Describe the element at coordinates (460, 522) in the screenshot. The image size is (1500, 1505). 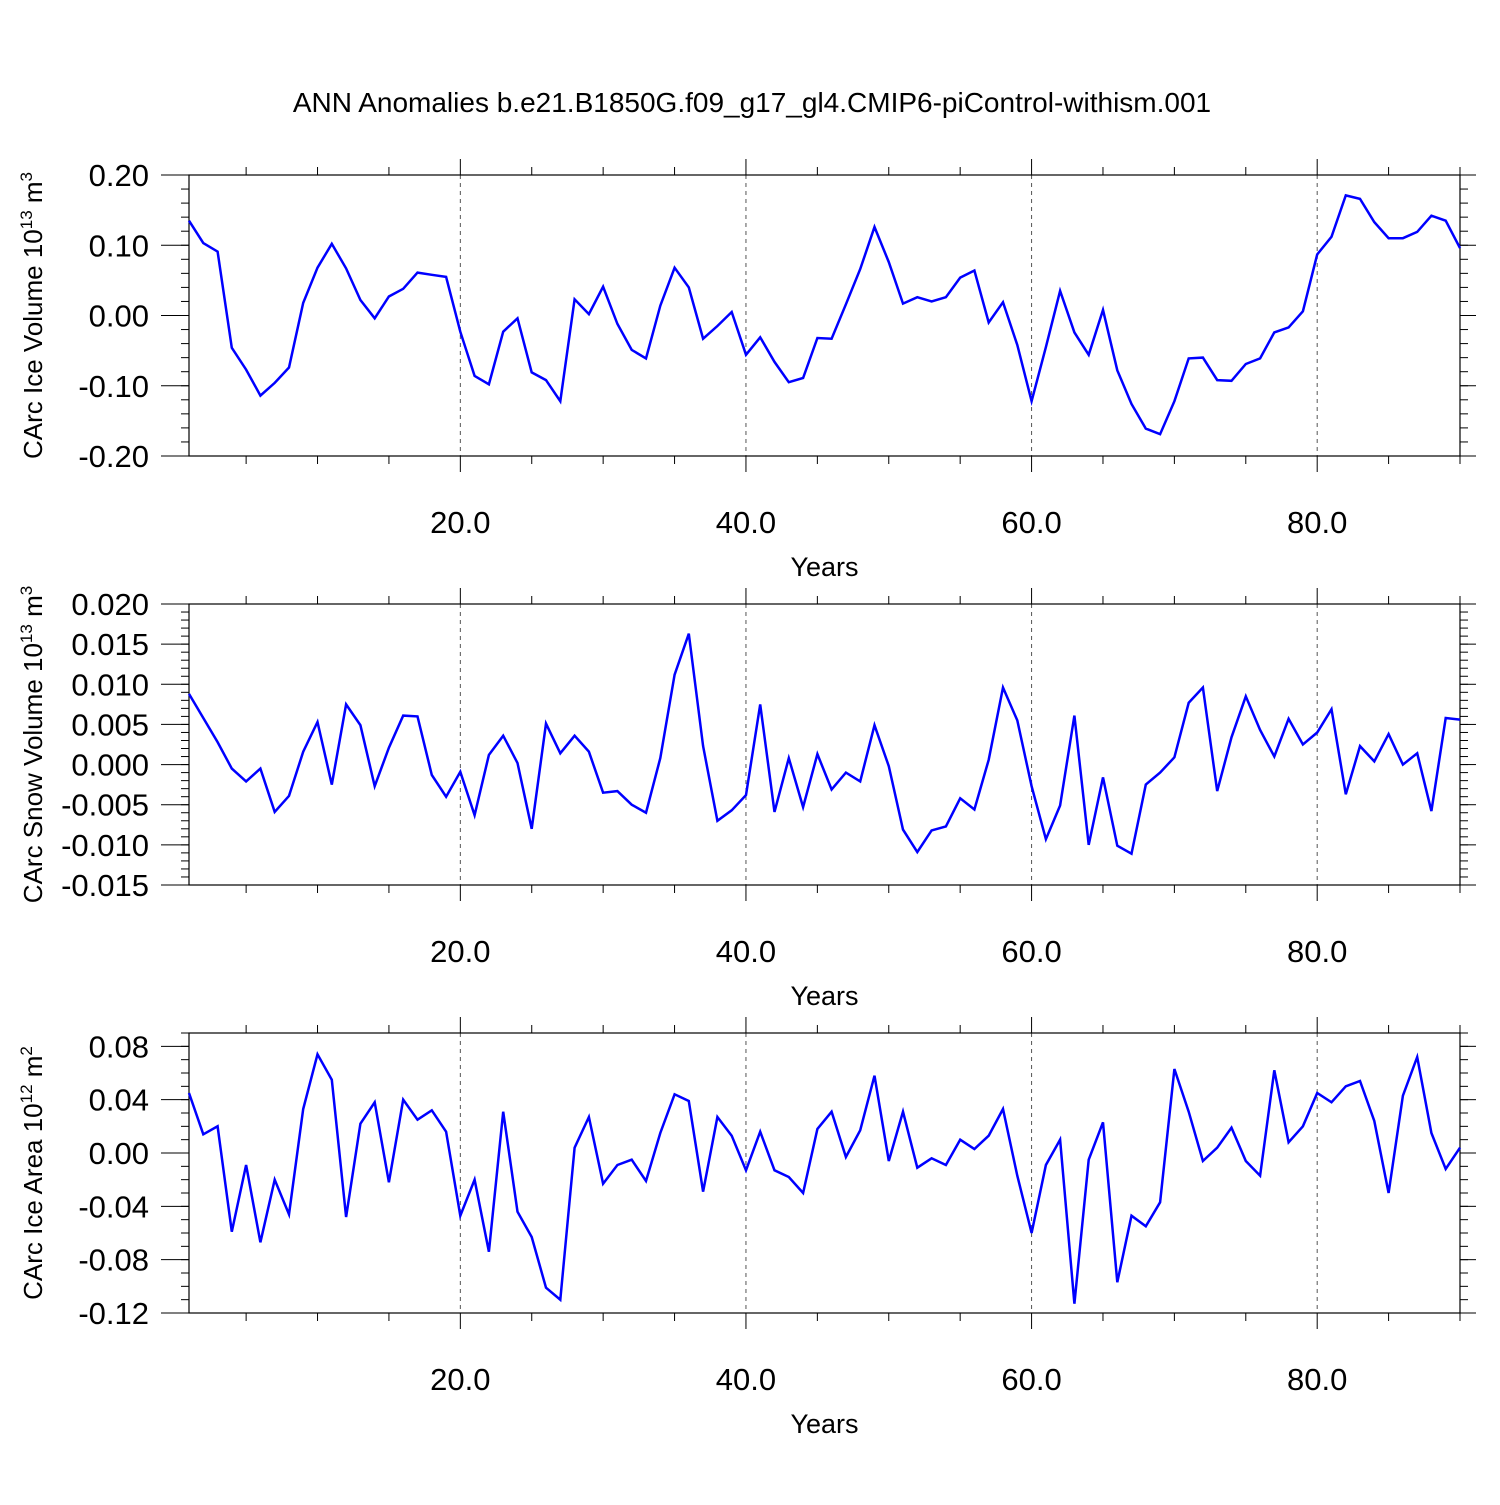
I see `ice-volume-xticklabel: 20.0` at that location.